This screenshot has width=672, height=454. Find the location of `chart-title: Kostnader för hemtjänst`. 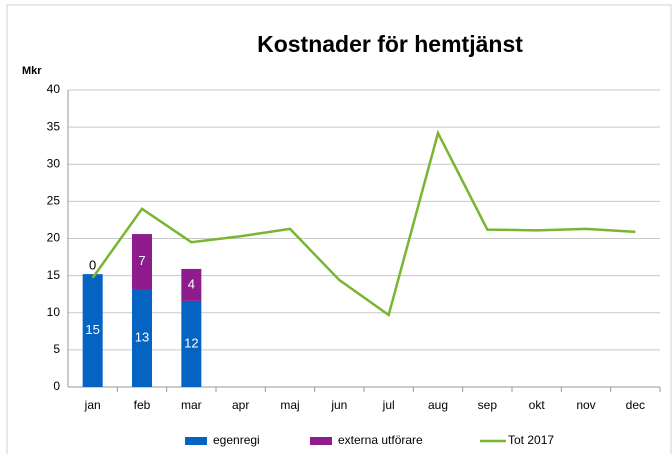

chart-title: Kostnader för hemtjänst is located at coordinates (390, 44).